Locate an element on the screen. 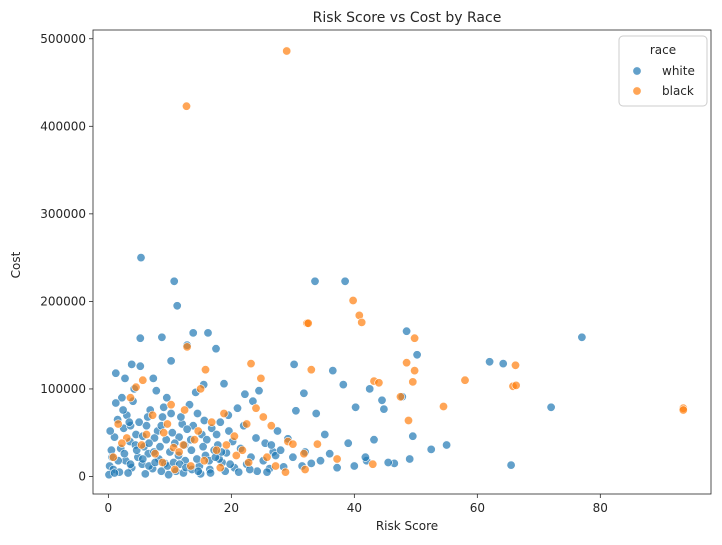 The height and width of the screenshot is (545, 722). x-axis-label: Risk Score is located at coordinates (407, 526).